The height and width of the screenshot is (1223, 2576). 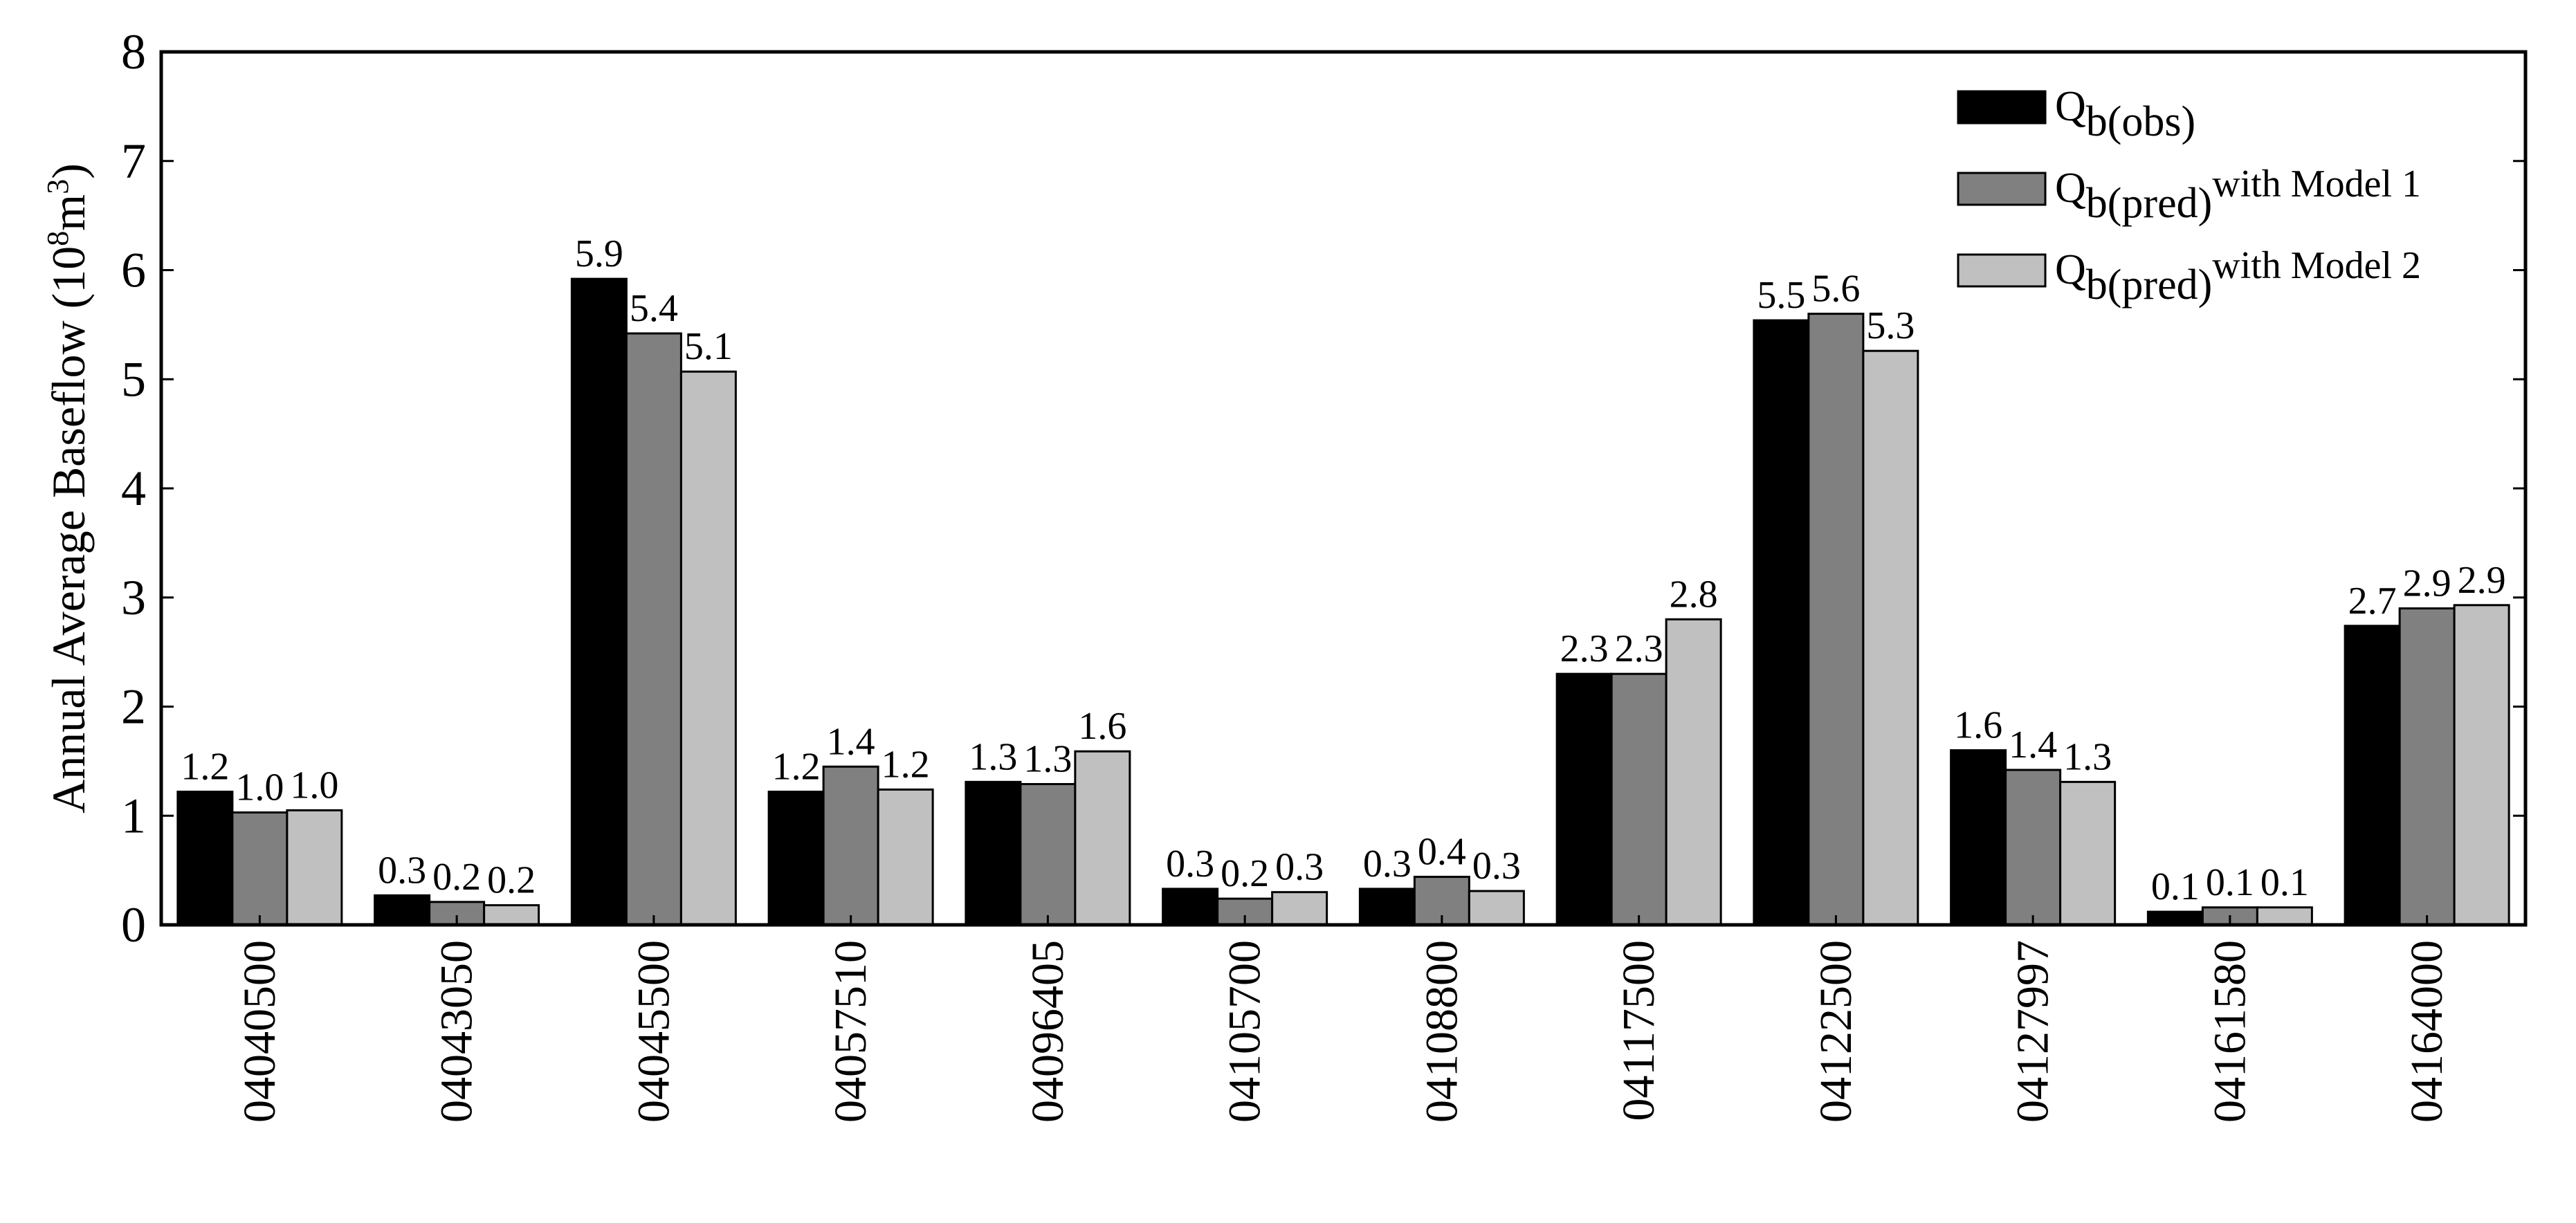 What do you see at coordinates (260, 787) in the screenshot?
I see `data-label-04040500-series-2: 1.0` at bounding box center [260, 787].